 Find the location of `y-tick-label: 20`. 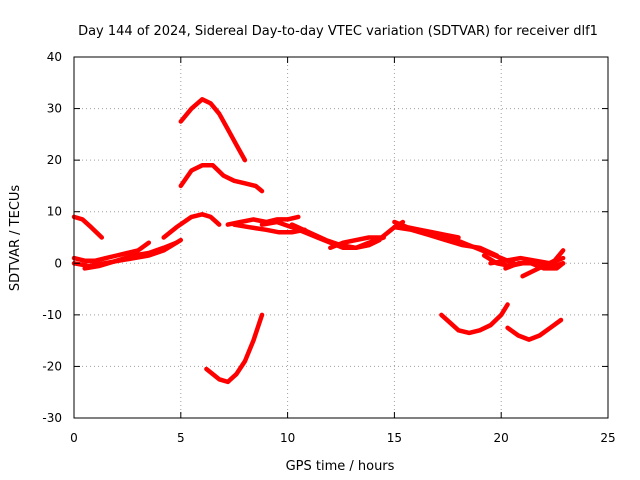

y-tick-label: 20 is located at coordinates (54, 160).